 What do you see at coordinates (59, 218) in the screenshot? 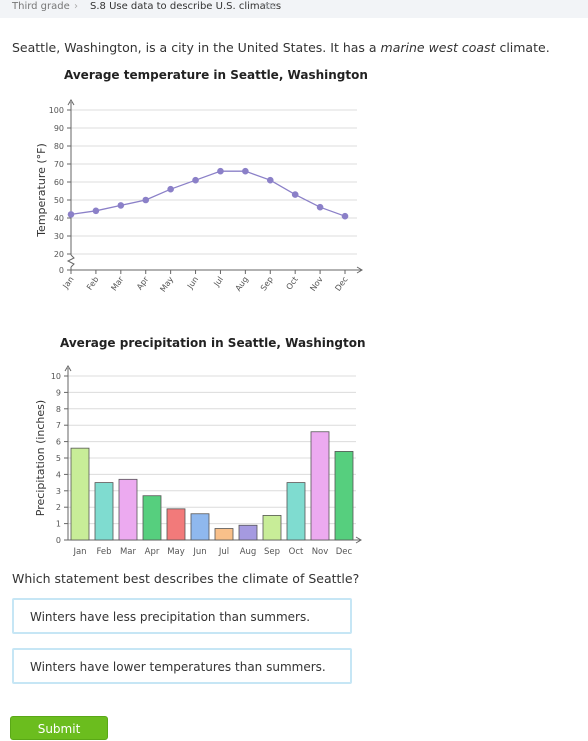
I see `y-tick-label: 40` at bounding box center [59, 218].